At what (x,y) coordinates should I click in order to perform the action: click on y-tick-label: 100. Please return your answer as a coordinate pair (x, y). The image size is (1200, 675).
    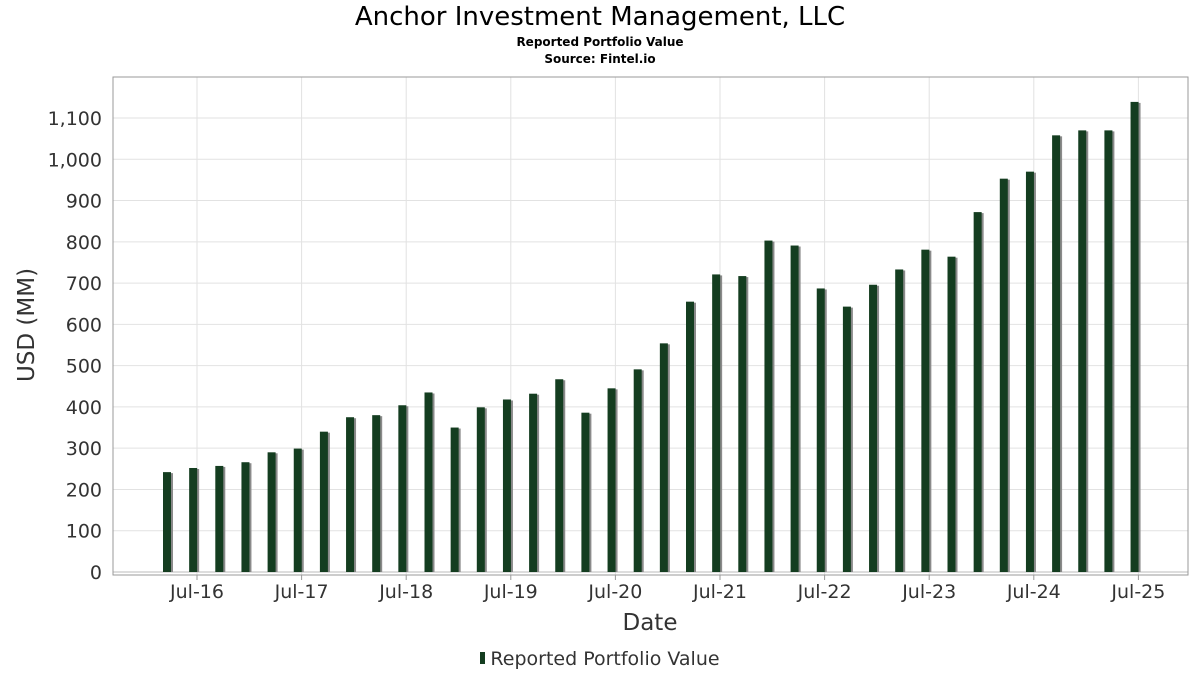
    Looking at the image, I should click on (84, 532).